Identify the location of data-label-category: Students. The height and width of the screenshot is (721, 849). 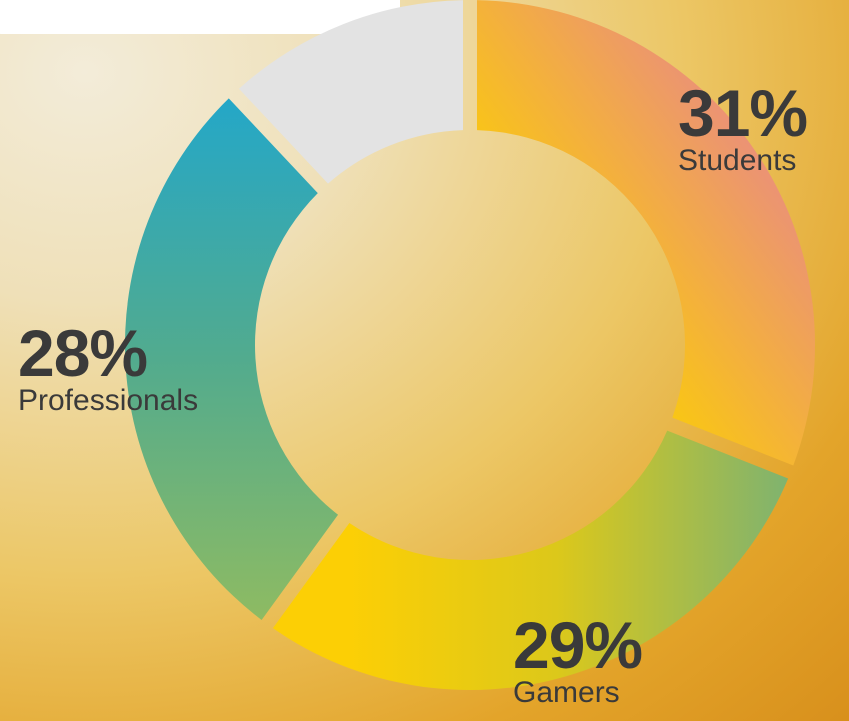
(737, 160).